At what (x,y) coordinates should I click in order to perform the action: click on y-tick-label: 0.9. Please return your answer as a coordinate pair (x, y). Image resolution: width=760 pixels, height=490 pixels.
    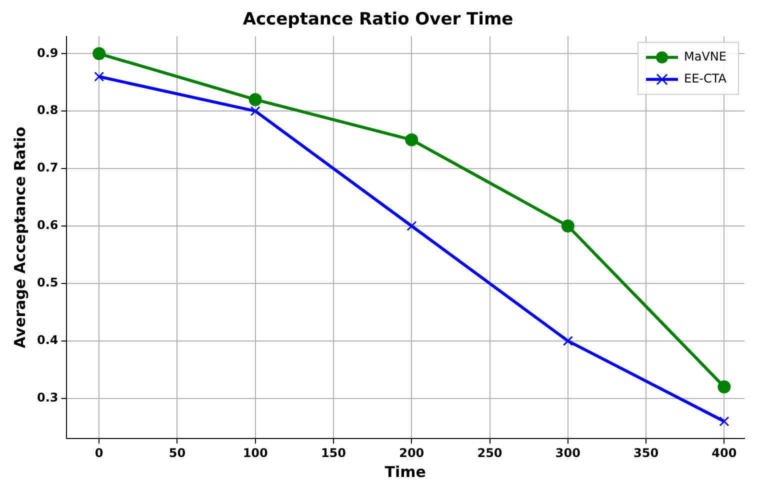
    Looking at the image, I should click on (47, 53).